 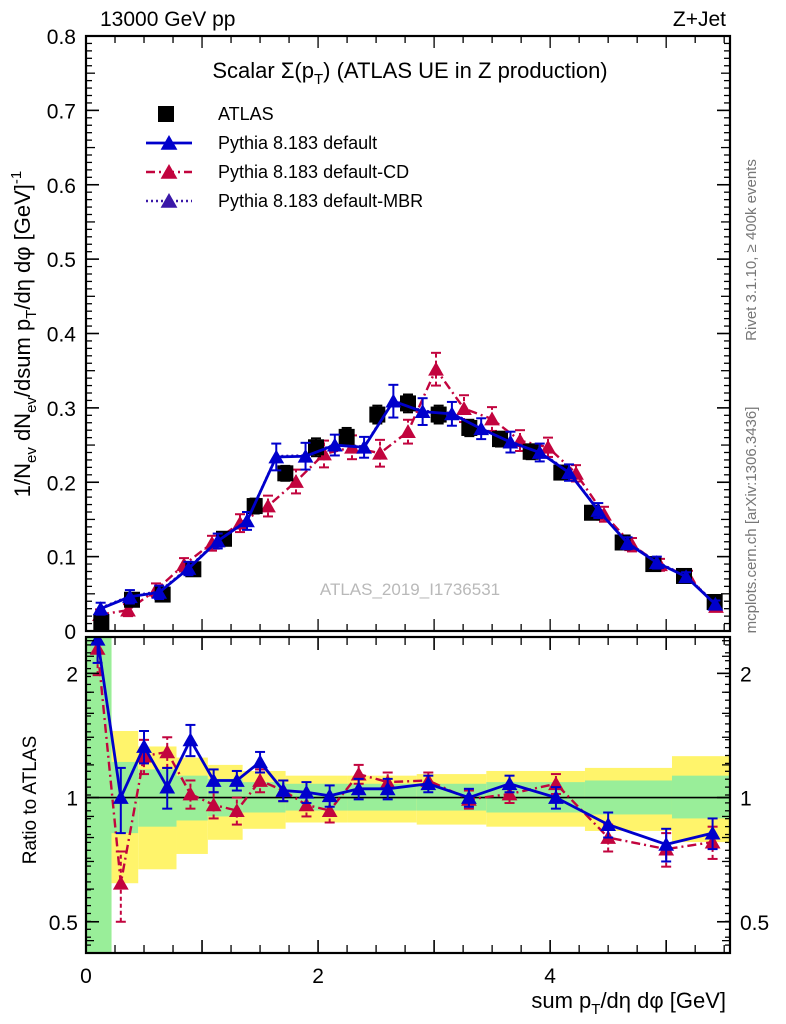 What do you see at coordinates (72, 674) in the screenshot?
I see `ratio-y-tick-label: 2` at bounding box center [72, 674].